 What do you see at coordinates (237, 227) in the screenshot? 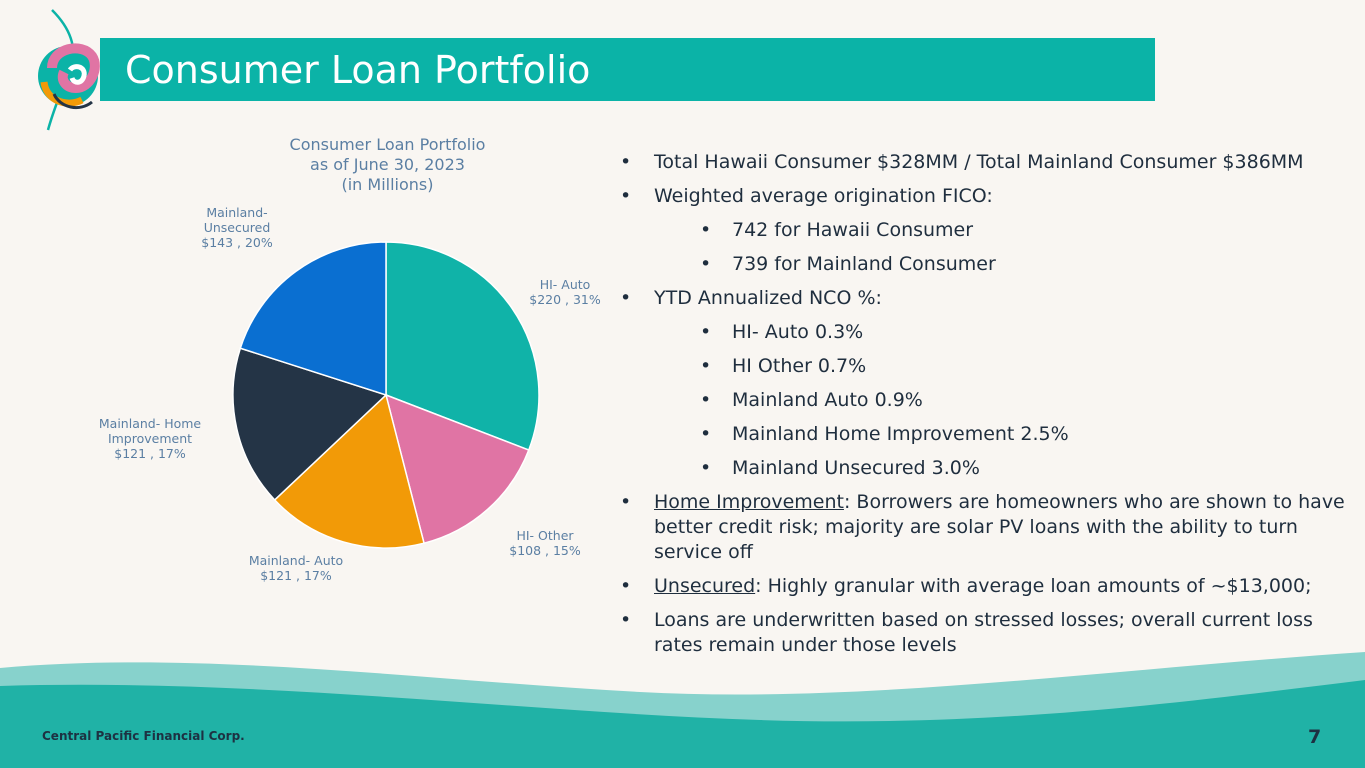
I see `slice-label-mainland-unsecured: Mainland- Unsecured $143 , 20%` at bounding box center [237, 227].